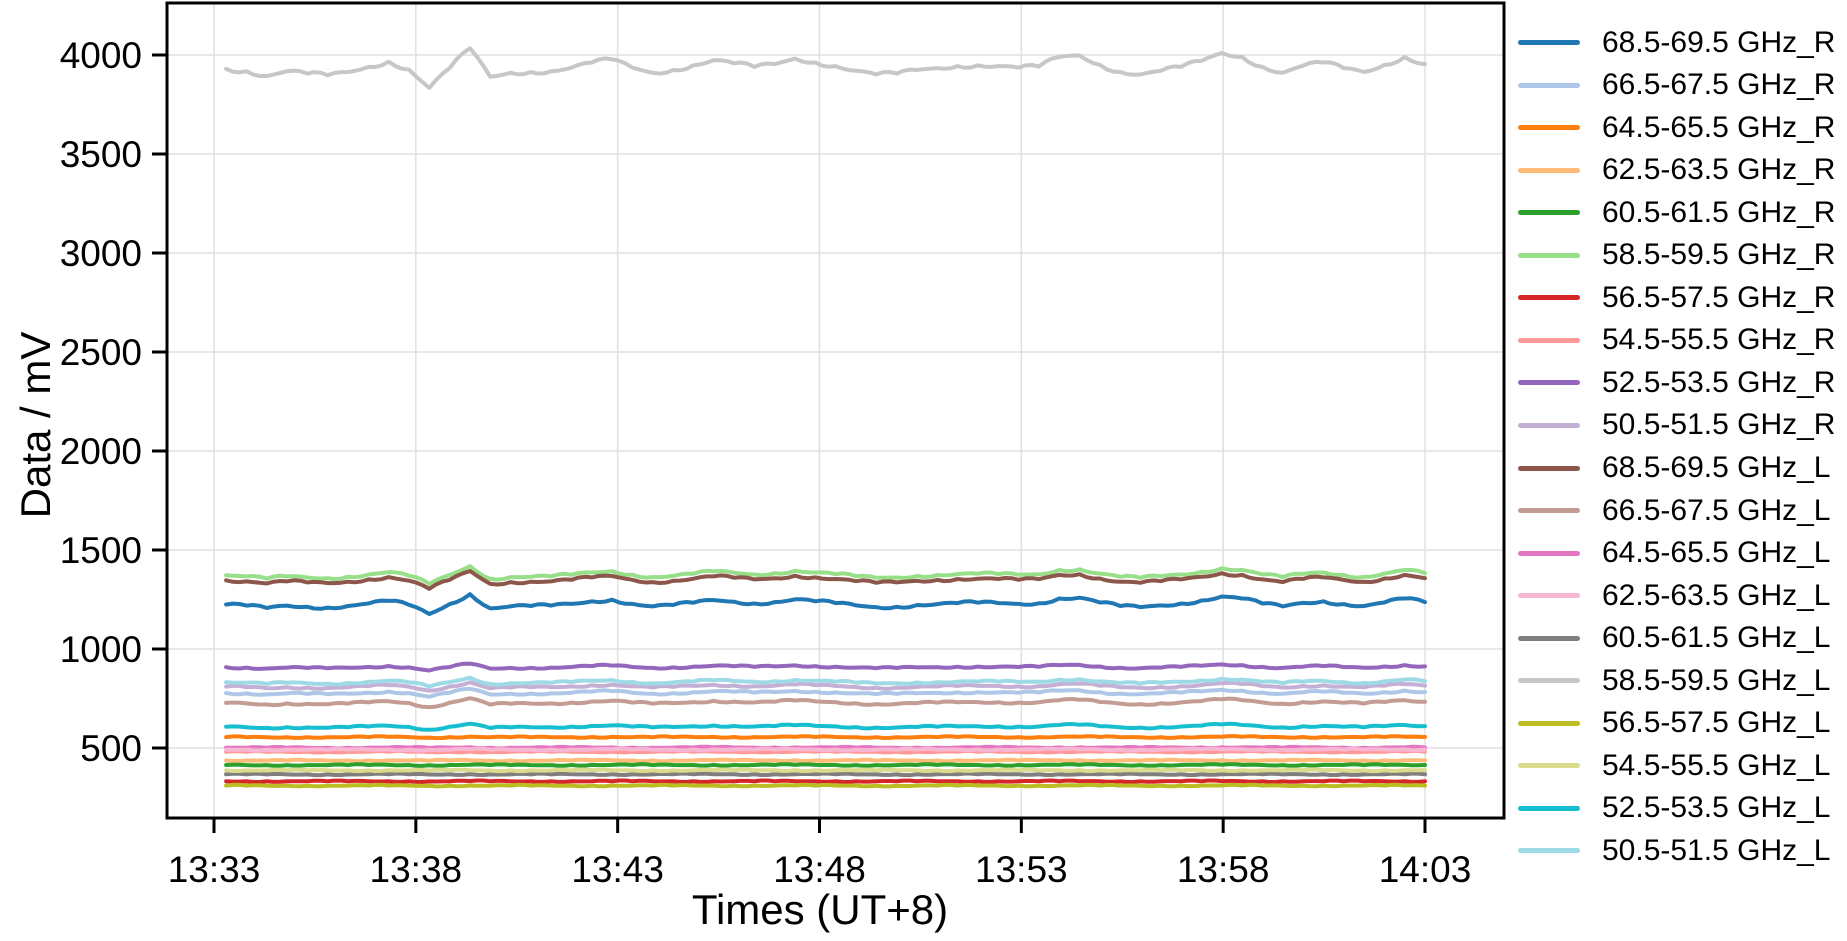 This screenshot has height=941, width=1847. What do you see at coordinates (101, 451) in the screenshot?
I see `y-tick-label: 2000` at bounding box center [101, 451].